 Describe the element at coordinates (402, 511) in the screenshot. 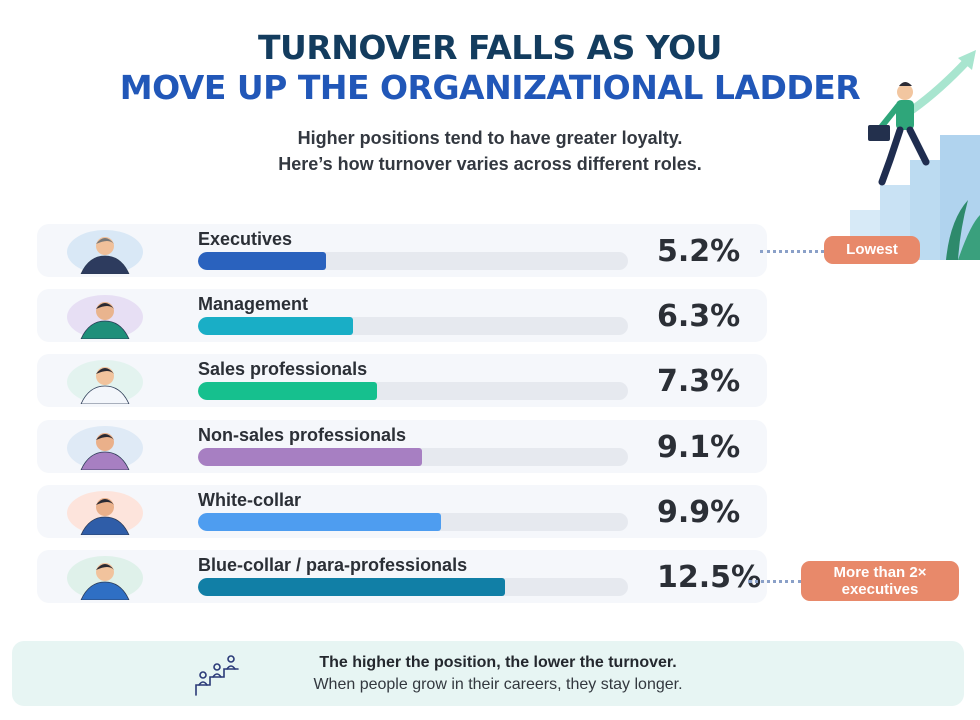

I see `bar-row: White-collar 9.9%` at that location.